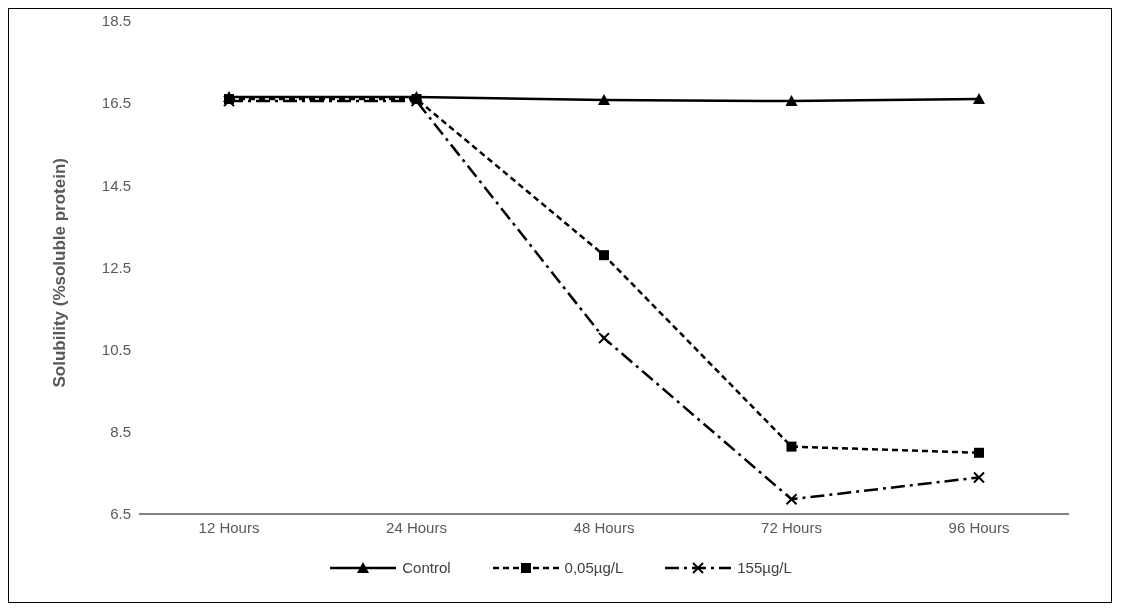  Describe the element at coordinates (426, 567) in the screenshot. I see `legend-label: Control` at that location.